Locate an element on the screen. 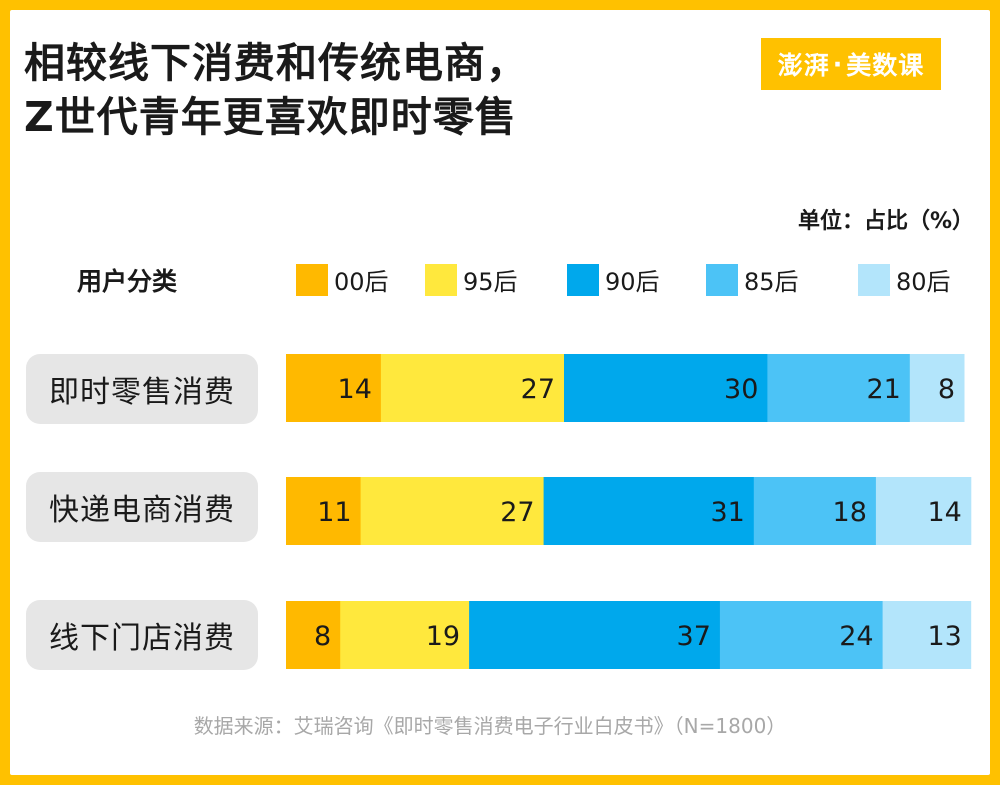  category-label-offline-store: 线下门店消费 is located at coordinates (142, 635).